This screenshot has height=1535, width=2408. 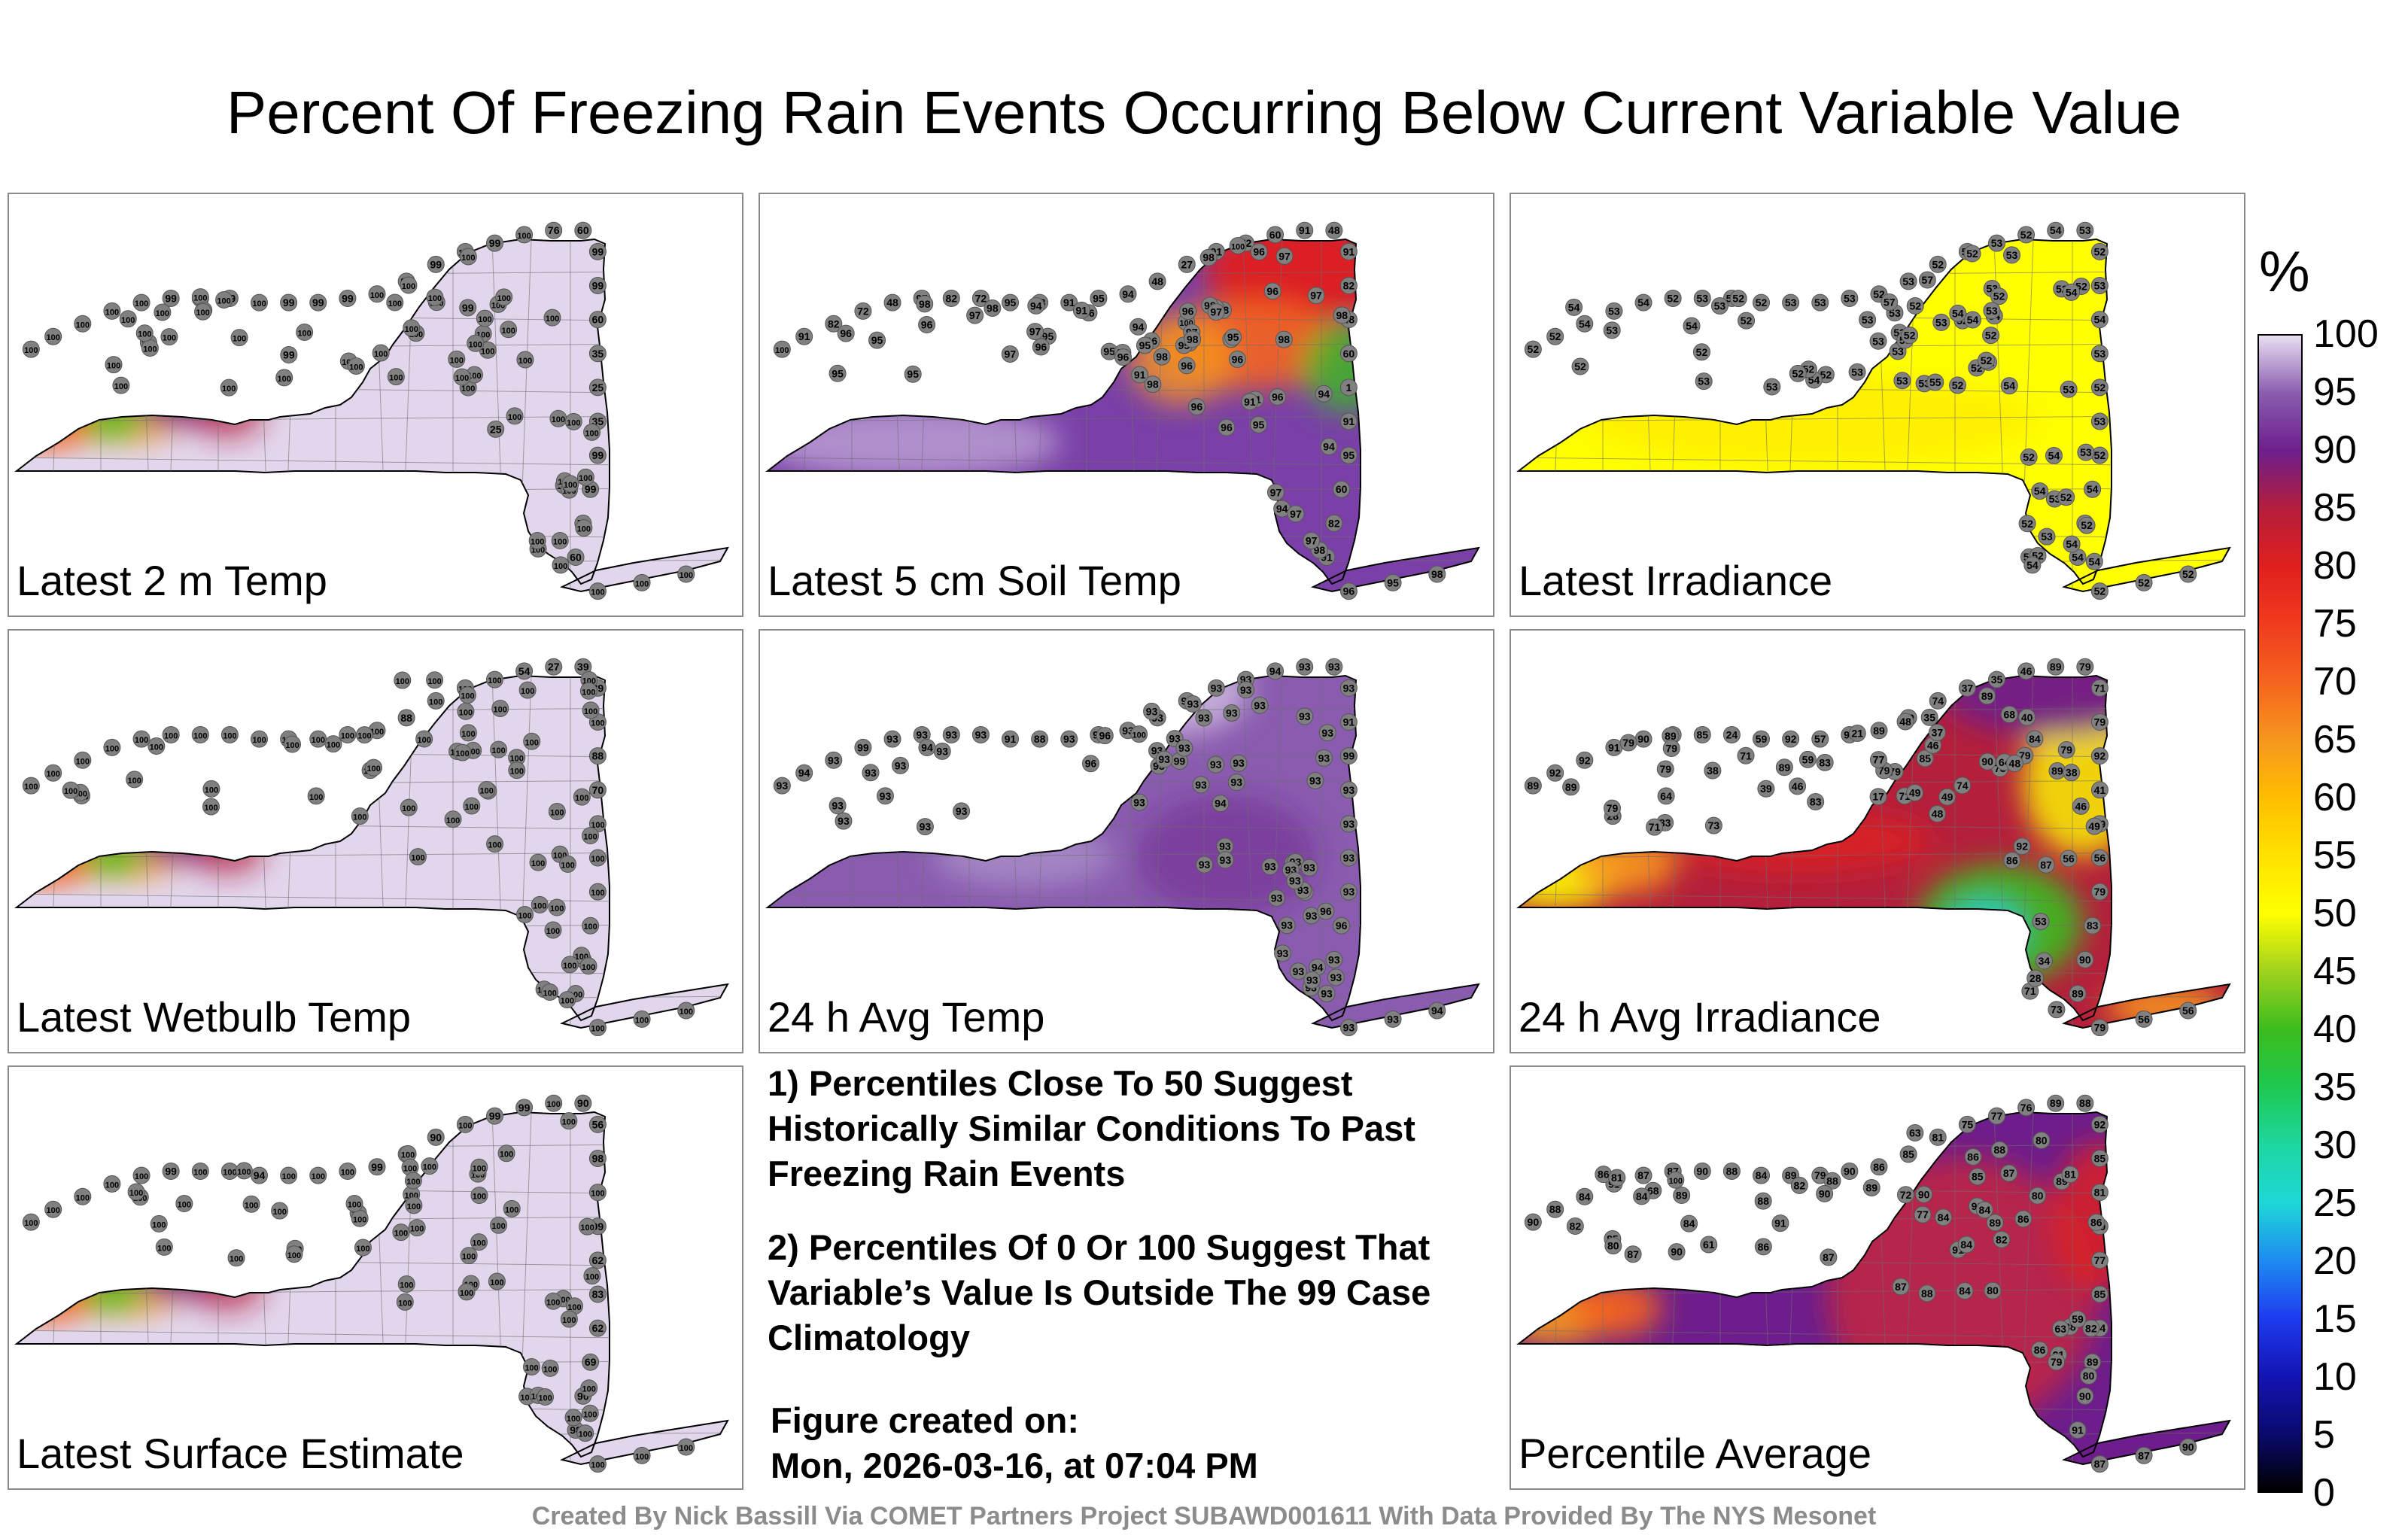 I want to click on station-value: 81, so click(x=2070, y=1175).